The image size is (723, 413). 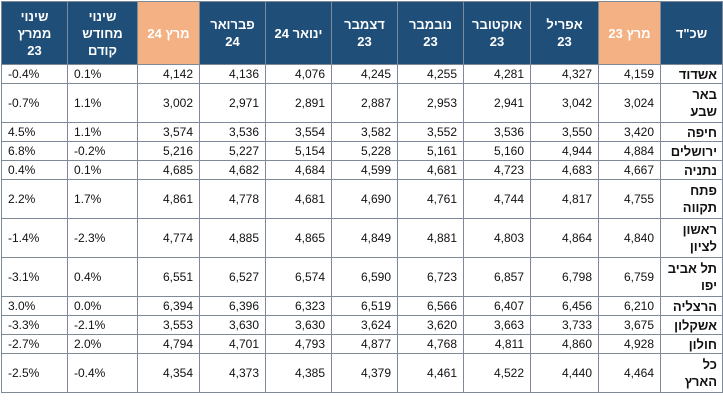 What do you see at coordinates (430, 238) in the screenshot?
I see `rent-value-cell: 4,881` at bounding box center [430, 238].